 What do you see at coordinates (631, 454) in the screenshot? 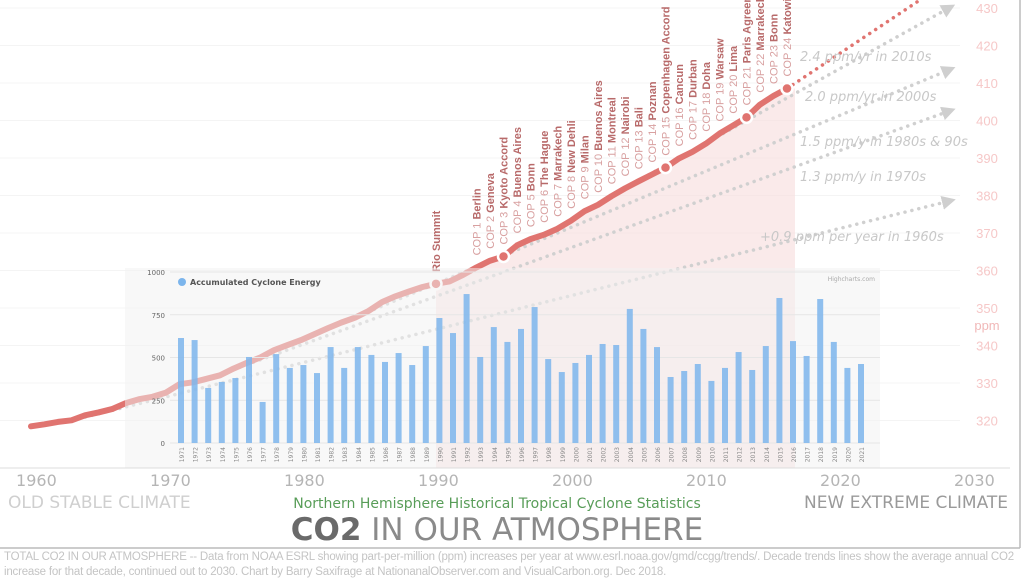
I see `bar-x-tick-label: 2004` at bounding box center [631, 454].